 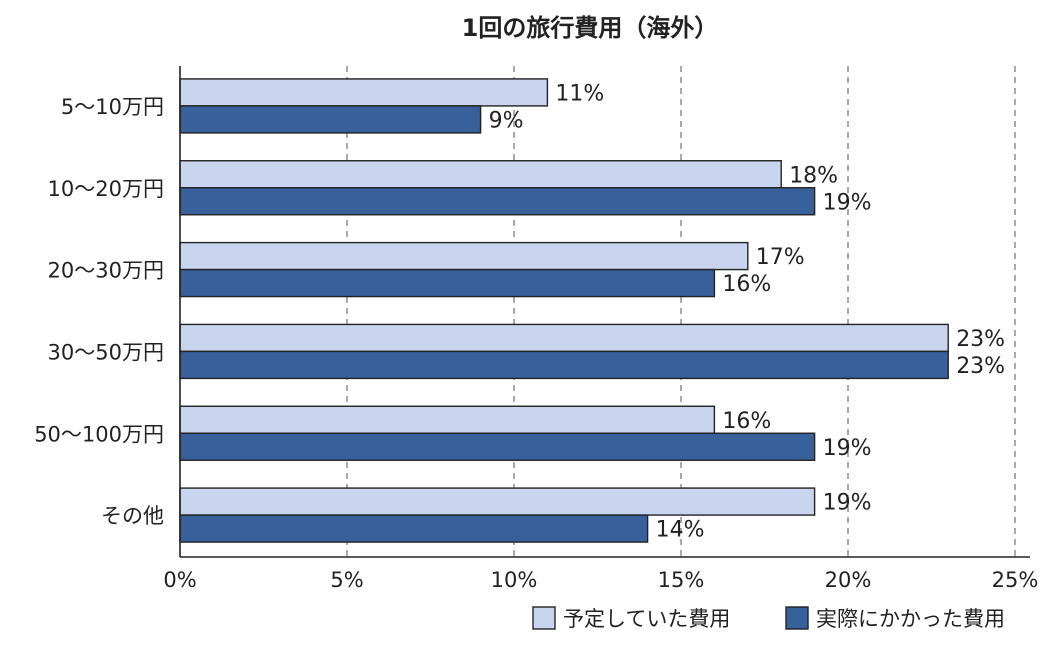 I want to click on legend-label: 予定していた費用, so click(x=646, y=619).